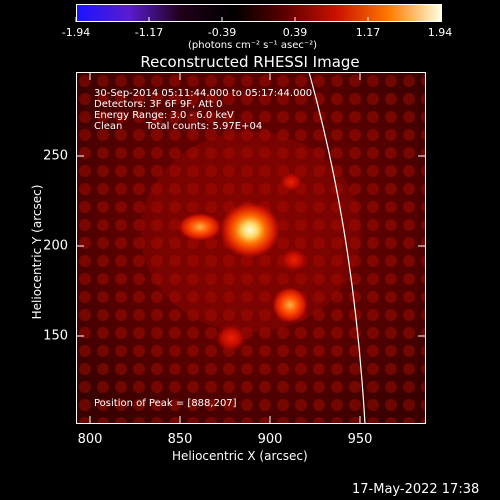 This screenshot has width=500, height=500. I want to click on main-source, so click(250, 230).